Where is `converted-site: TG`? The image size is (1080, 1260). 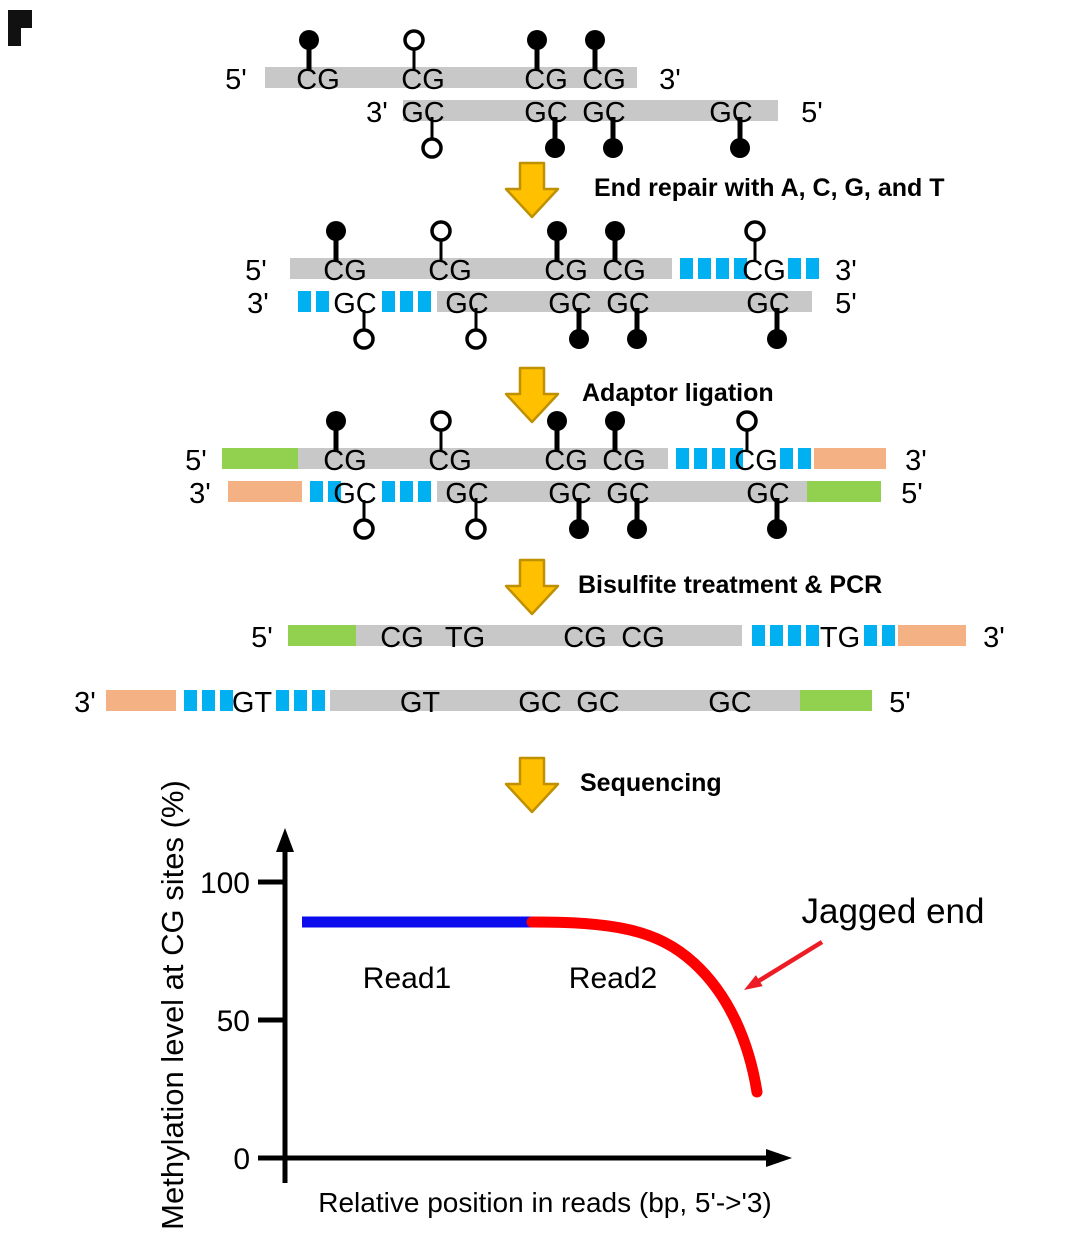 converted-site: TG is located at coordinates (465, 638).